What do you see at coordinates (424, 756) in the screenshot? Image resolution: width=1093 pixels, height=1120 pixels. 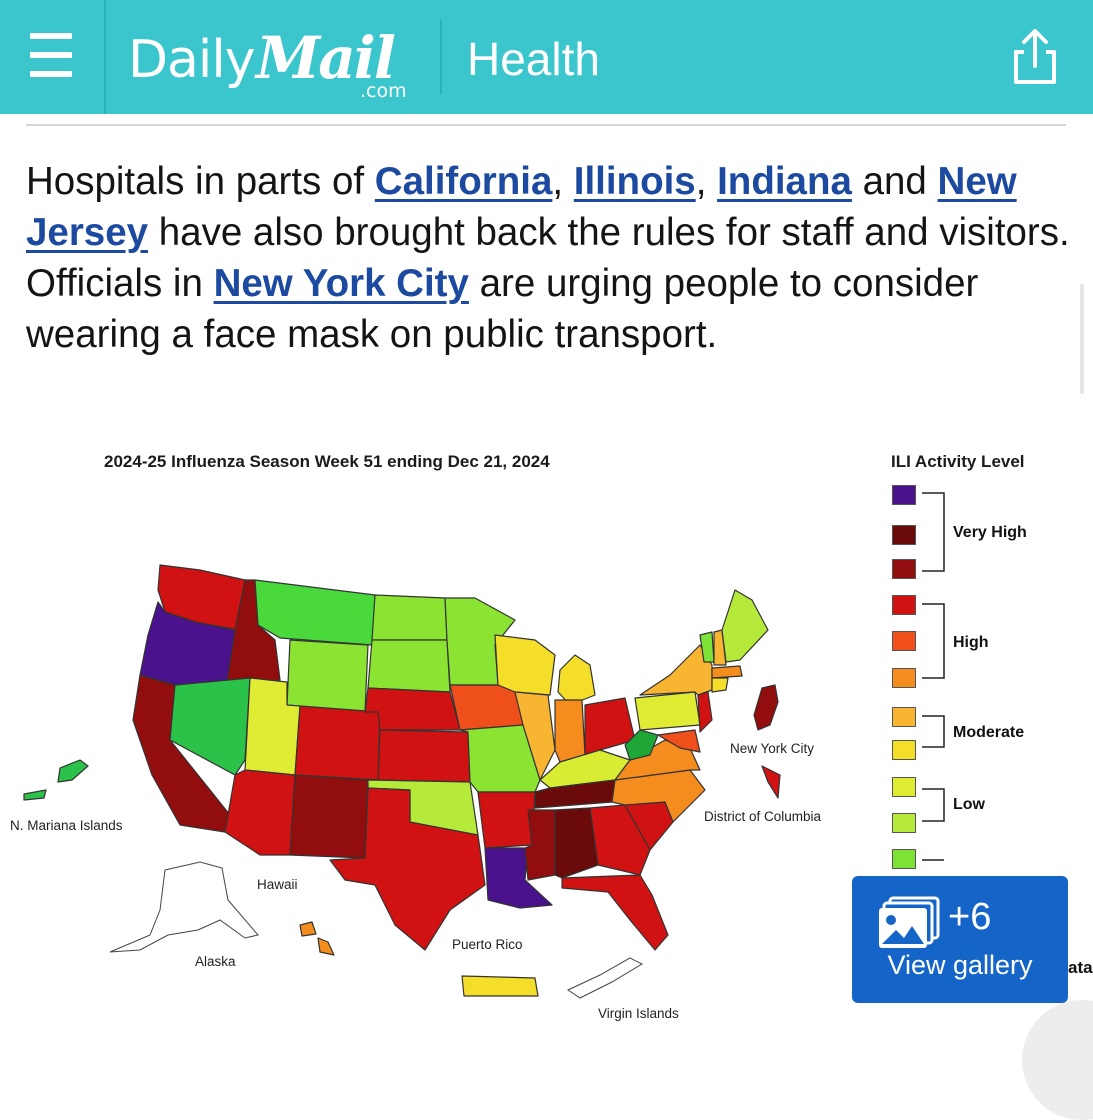 I see `state-kansas` at bounding box center [424, 756].